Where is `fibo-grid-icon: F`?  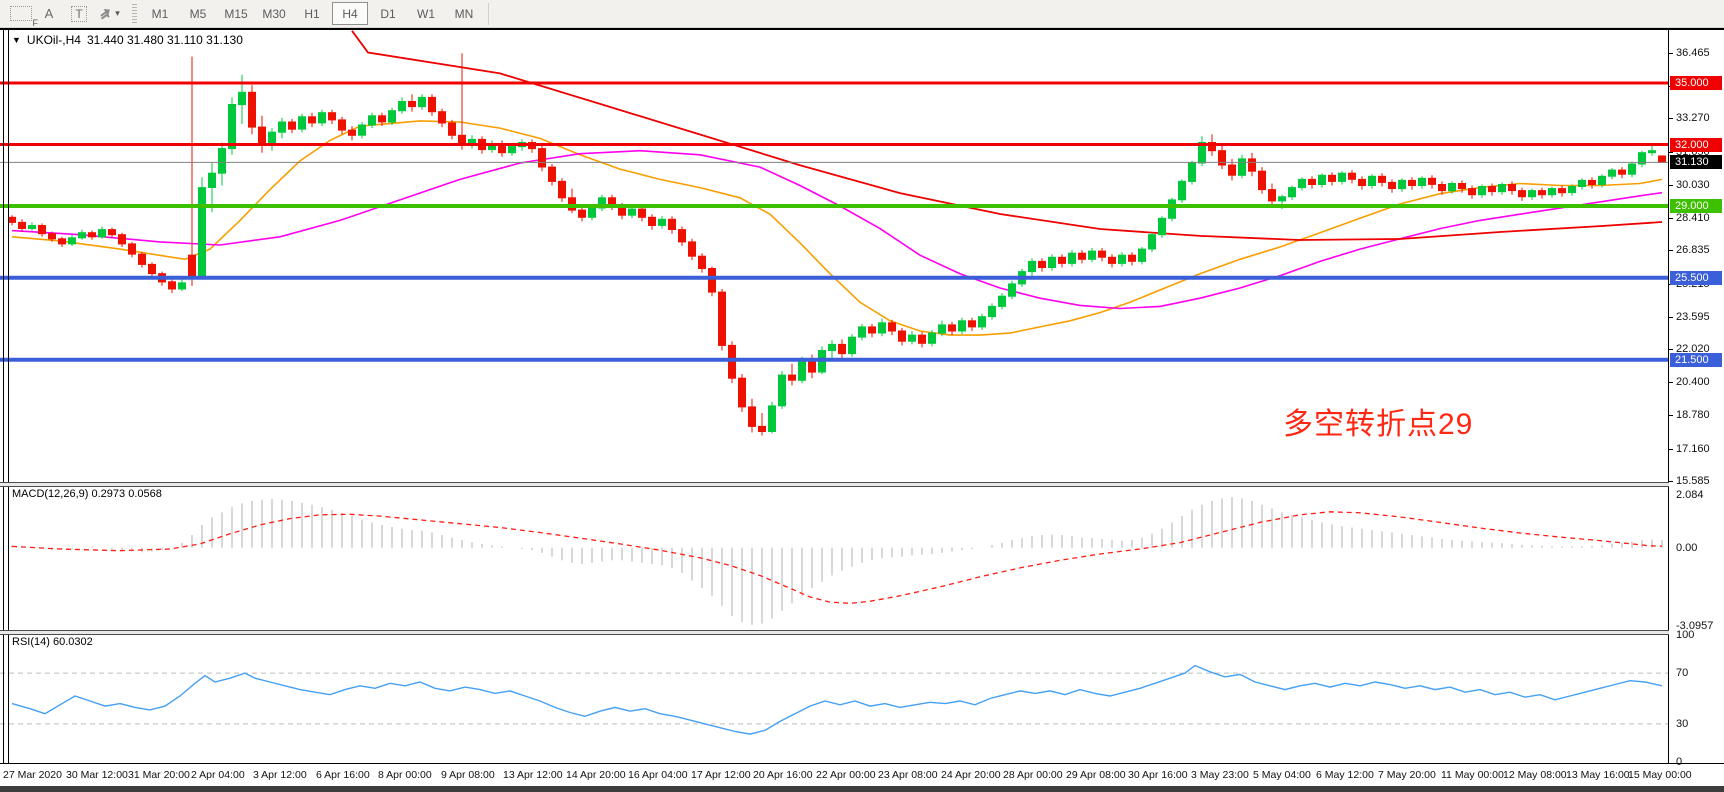 fibo-grid-icon: F is located at coordinates (20, 16).